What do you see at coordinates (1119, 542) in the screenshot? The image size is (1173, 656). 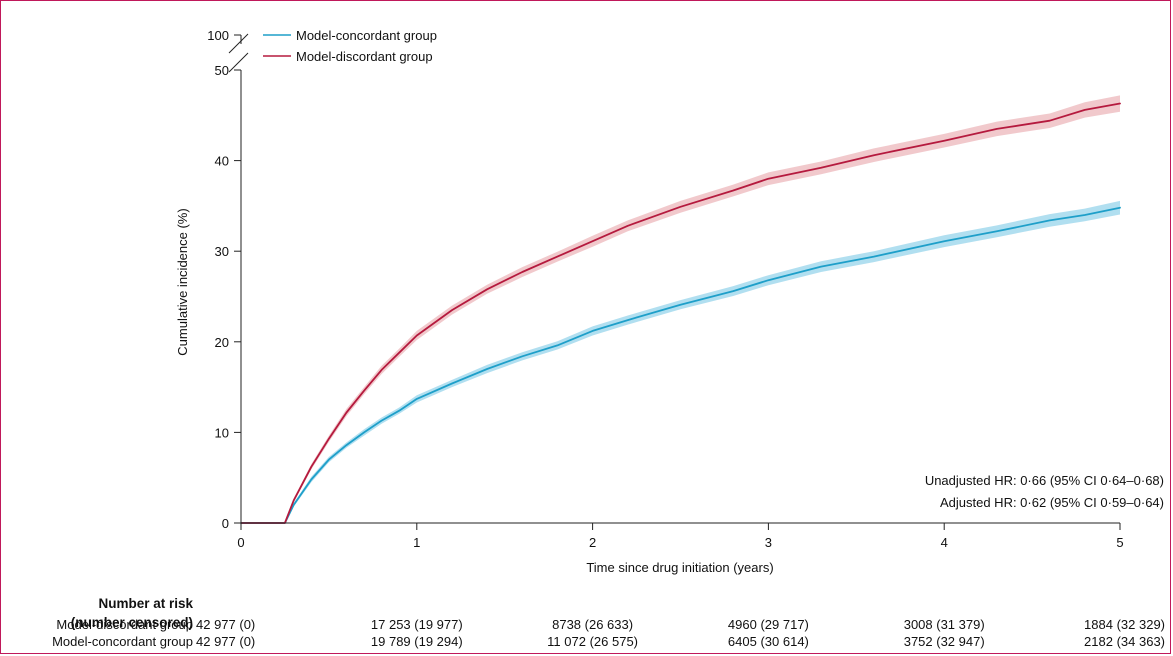 I see `x-tick-label: 5` at bounding box center [1119, 542].